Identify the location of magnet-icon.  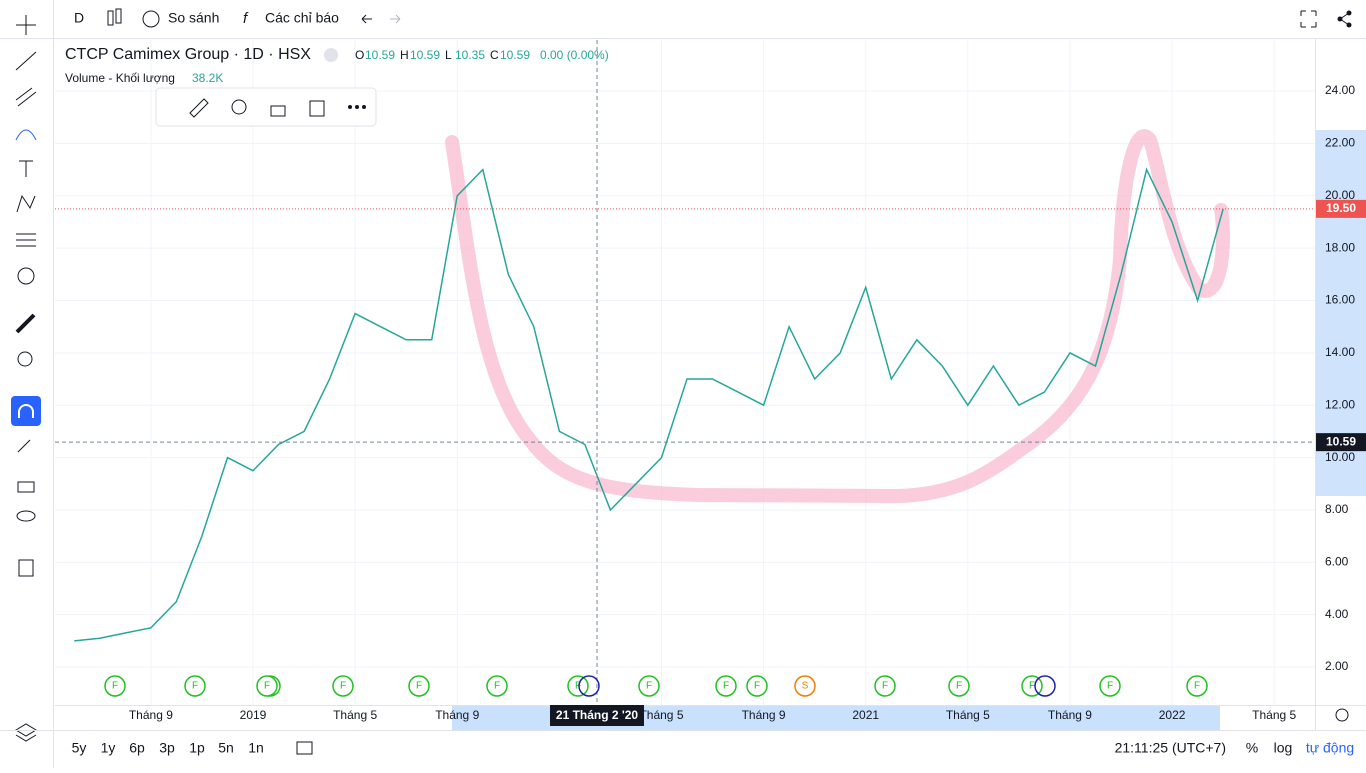
(26, 411).